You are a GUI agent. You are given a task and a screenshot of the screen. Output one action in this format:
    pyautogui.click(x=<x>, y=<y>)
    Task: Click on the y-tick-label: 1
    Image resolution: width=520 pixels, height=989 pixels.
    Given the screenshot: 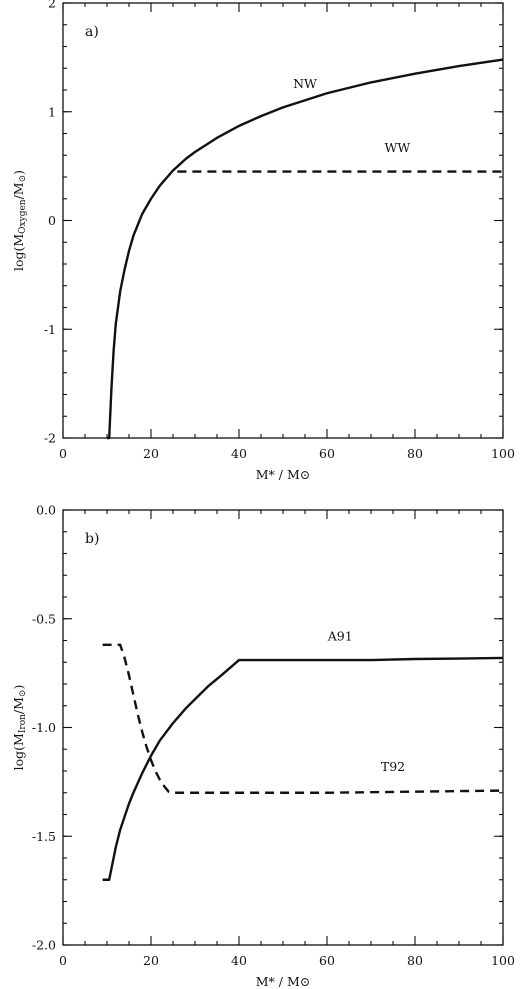 What is the action you would take?
    pyautogui.click(x=52, y=111)
    